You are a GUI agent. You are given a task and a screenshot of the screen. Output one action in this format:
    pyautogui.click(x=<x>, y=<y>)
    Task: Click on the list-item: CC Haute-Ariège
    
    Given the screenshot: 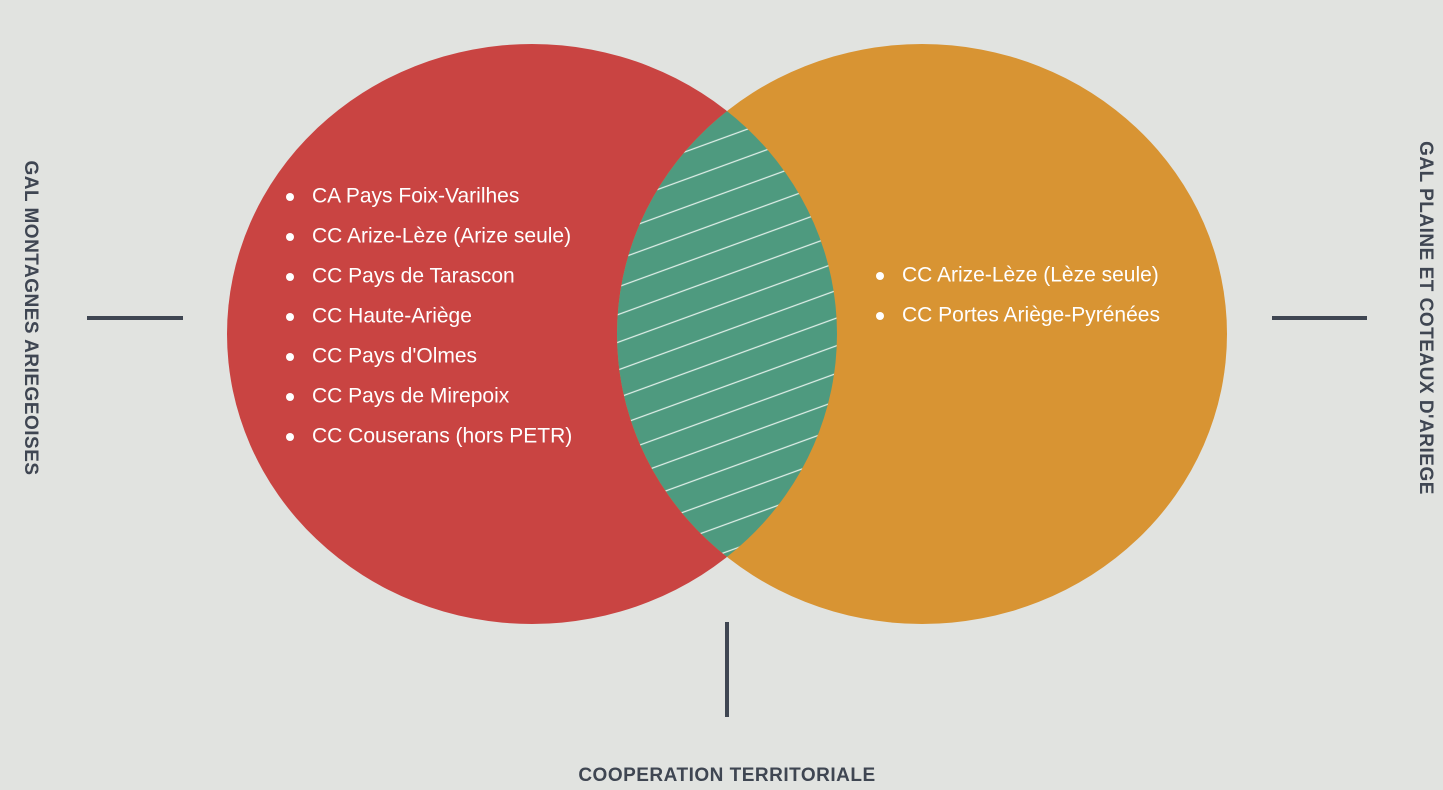 What is the action you would take?
    pyautogui.click(x=392, y=316)
    